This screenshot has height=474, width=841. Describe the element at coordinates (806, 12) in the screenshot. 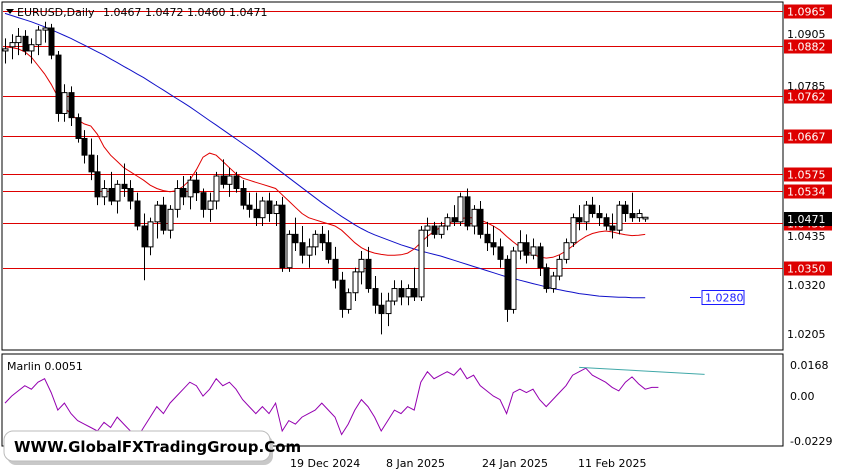

I see `level-label: 1.0965` at that location.